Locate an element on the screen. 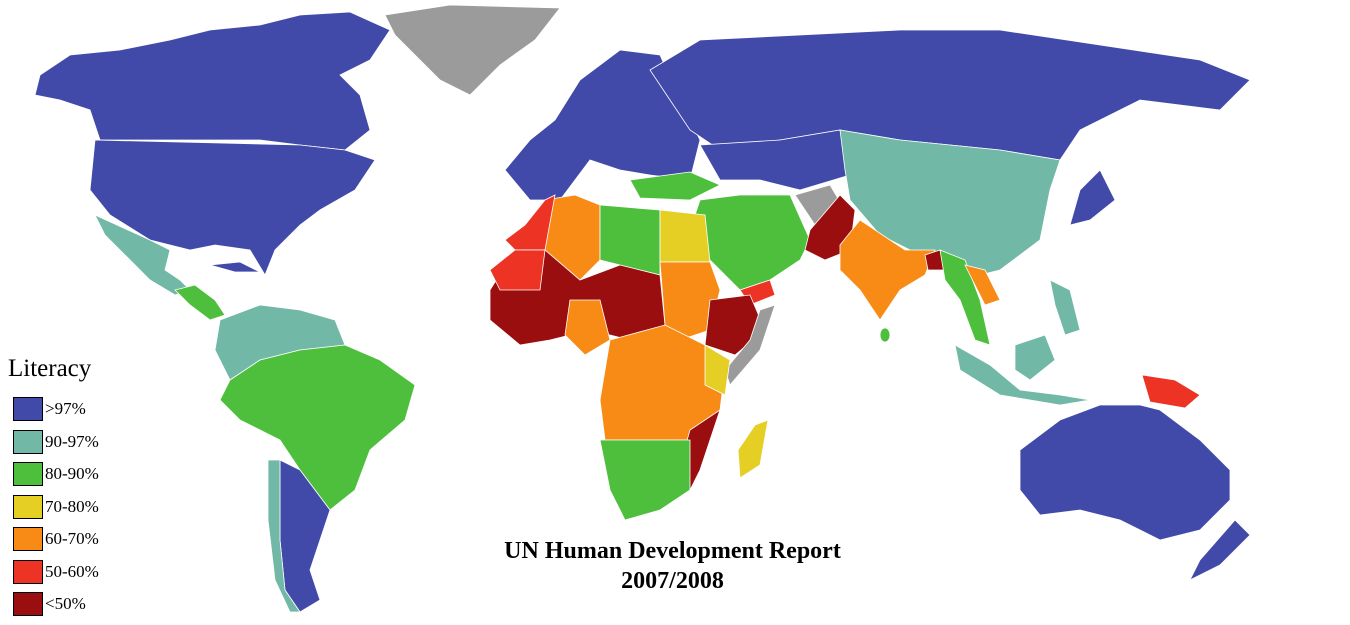 This screenshot has width=1350, height=625. region-mauritania is located at coordinates (517, 270).